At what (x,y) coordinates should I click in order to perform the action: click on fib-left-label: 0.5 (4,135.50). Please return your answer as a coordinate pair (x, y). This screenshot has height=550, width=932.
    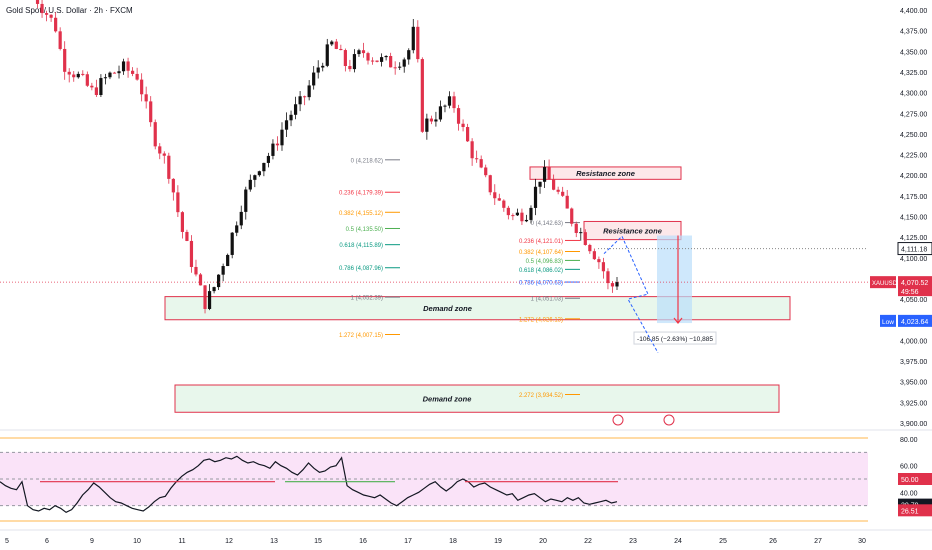
    Looking at the image, I should click on (364, 230).